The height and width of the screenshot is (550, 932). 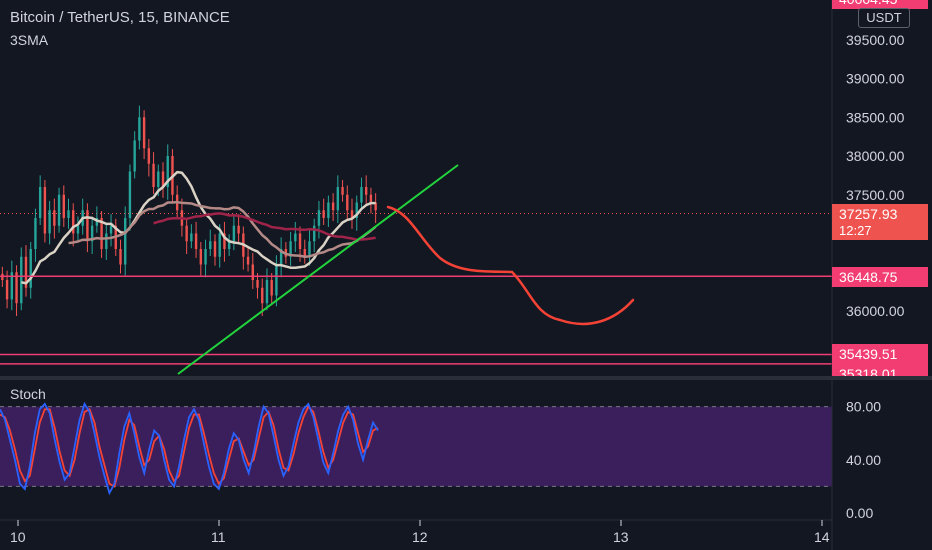 I want to click on time-tick-label: 14, so click(x=822, y=537).